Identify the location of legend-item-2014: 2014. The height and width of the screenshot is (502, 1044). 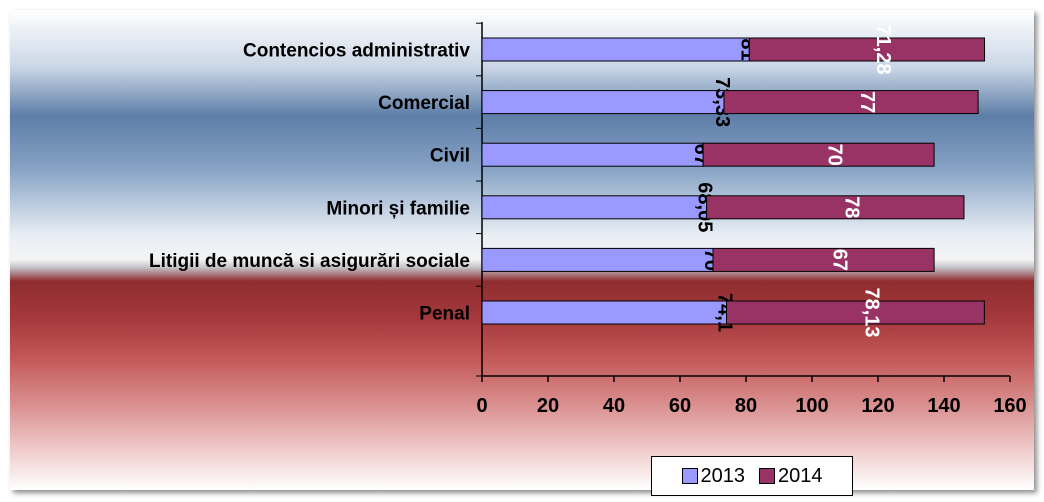
(791, 476).